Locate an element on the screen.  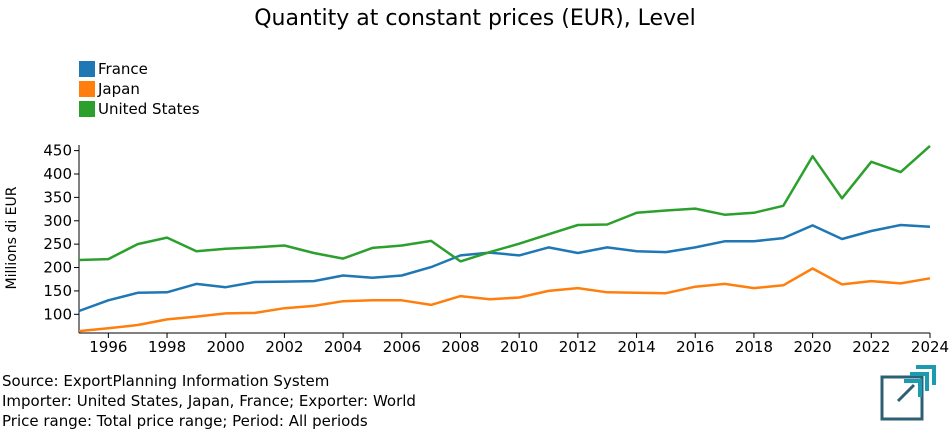
legend: France Japan United States is located at coordinates (139, 89).